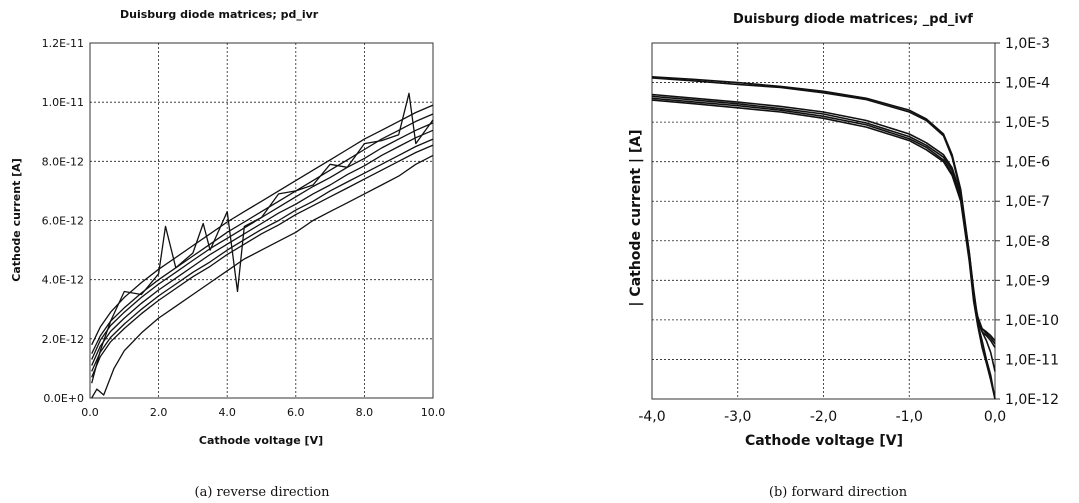  I want to click on chart-a-series-3-line, so click(262, 247).